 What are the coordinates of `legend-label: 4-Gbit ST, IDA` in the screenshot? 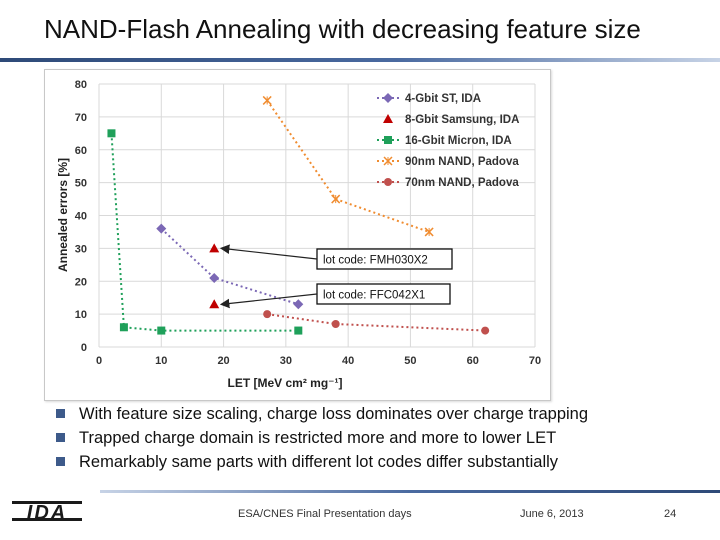 It's located at (443, 99).